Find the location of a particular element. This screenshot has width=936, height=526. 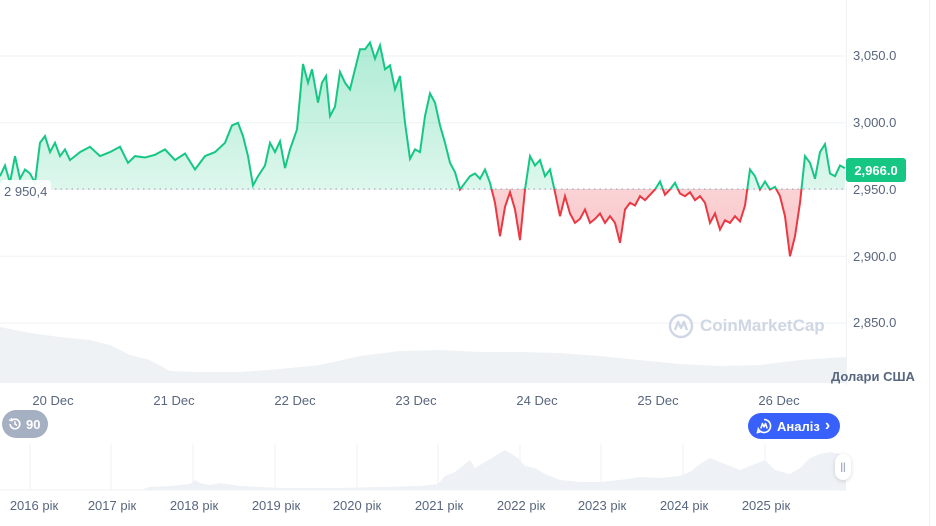

navigator-chart is located at coordinates (423, 468).